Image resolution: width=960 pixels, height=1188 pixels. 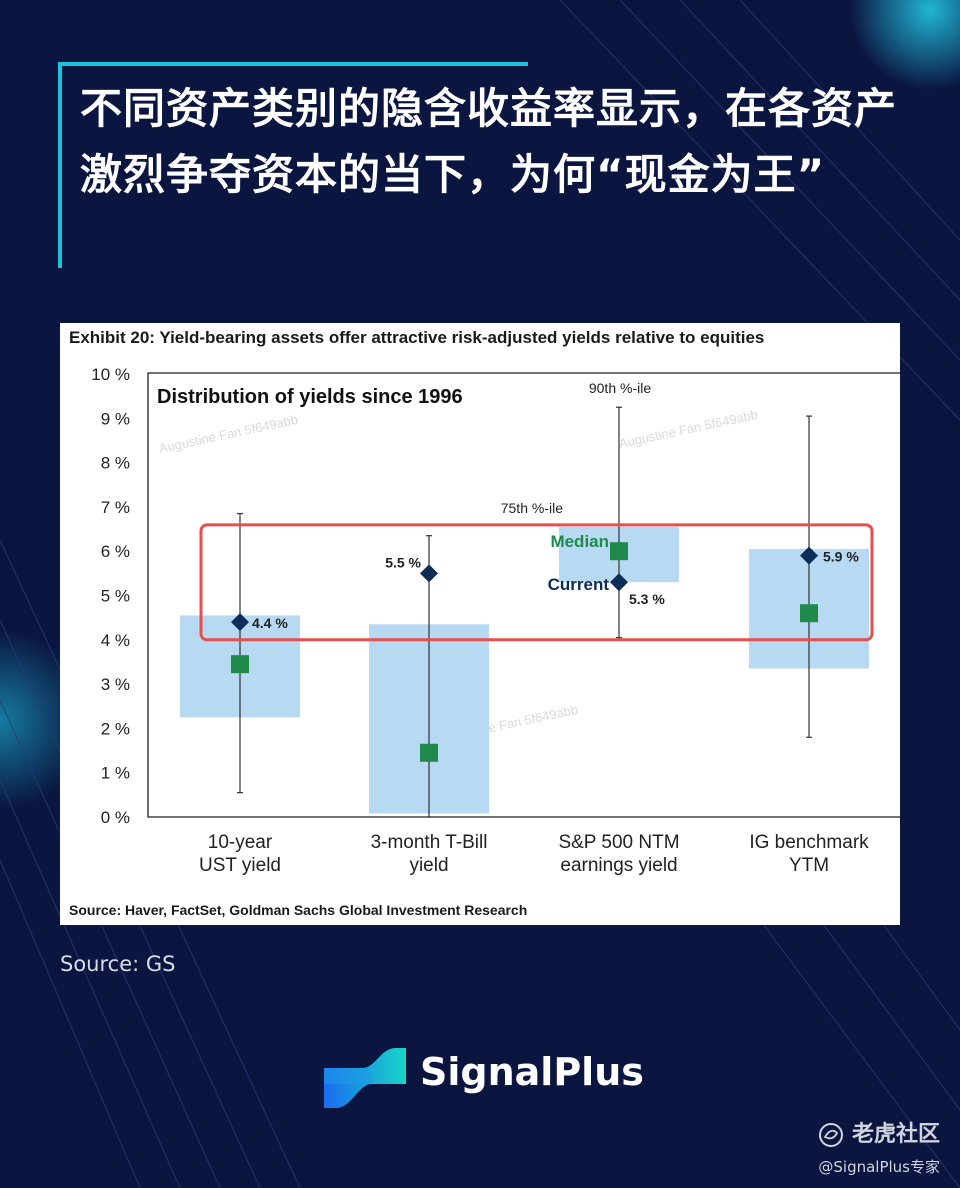 I want to click on p75-annotation: 75th %-ile, so click(x=532, y=508).